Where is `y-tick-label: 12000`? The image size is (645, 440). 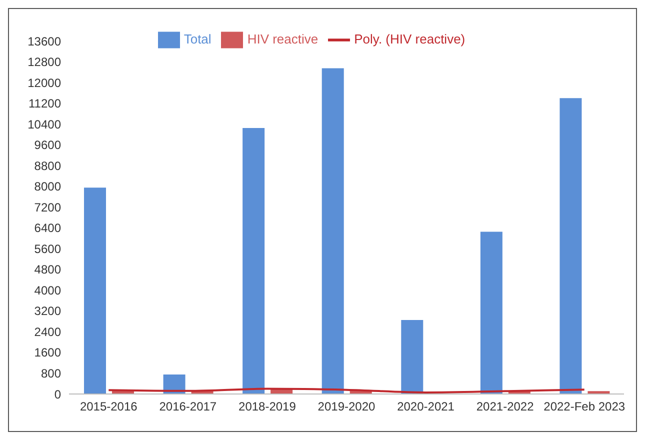
y-tick-label: 12000 is located at coordinates (45, 83).